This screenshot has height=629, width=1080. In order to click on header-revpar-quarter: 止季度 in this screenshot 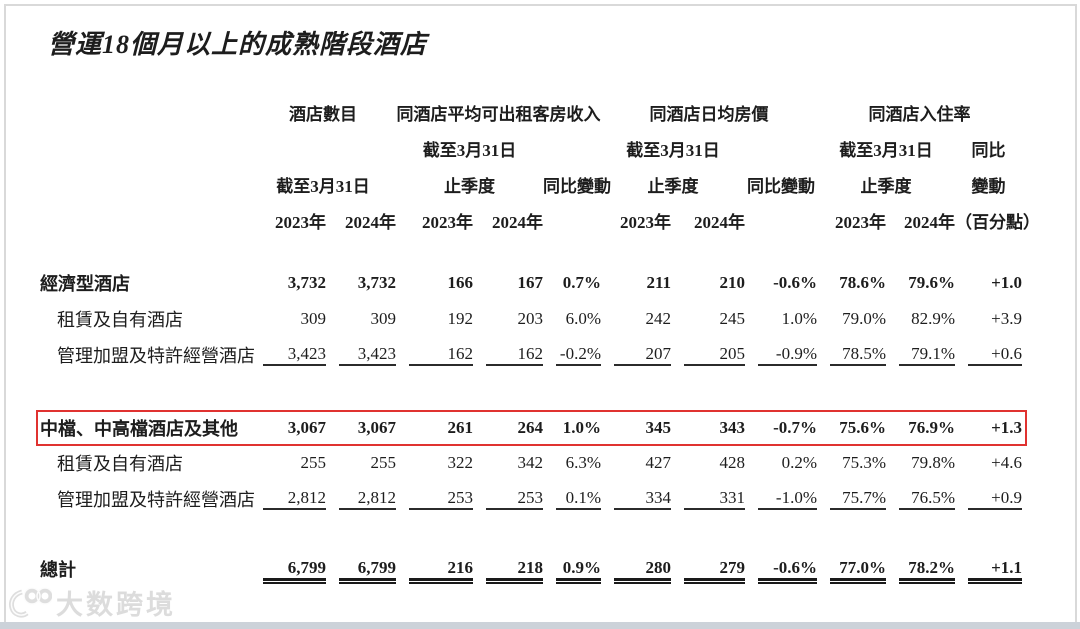, I will do `click(469, 186)`.